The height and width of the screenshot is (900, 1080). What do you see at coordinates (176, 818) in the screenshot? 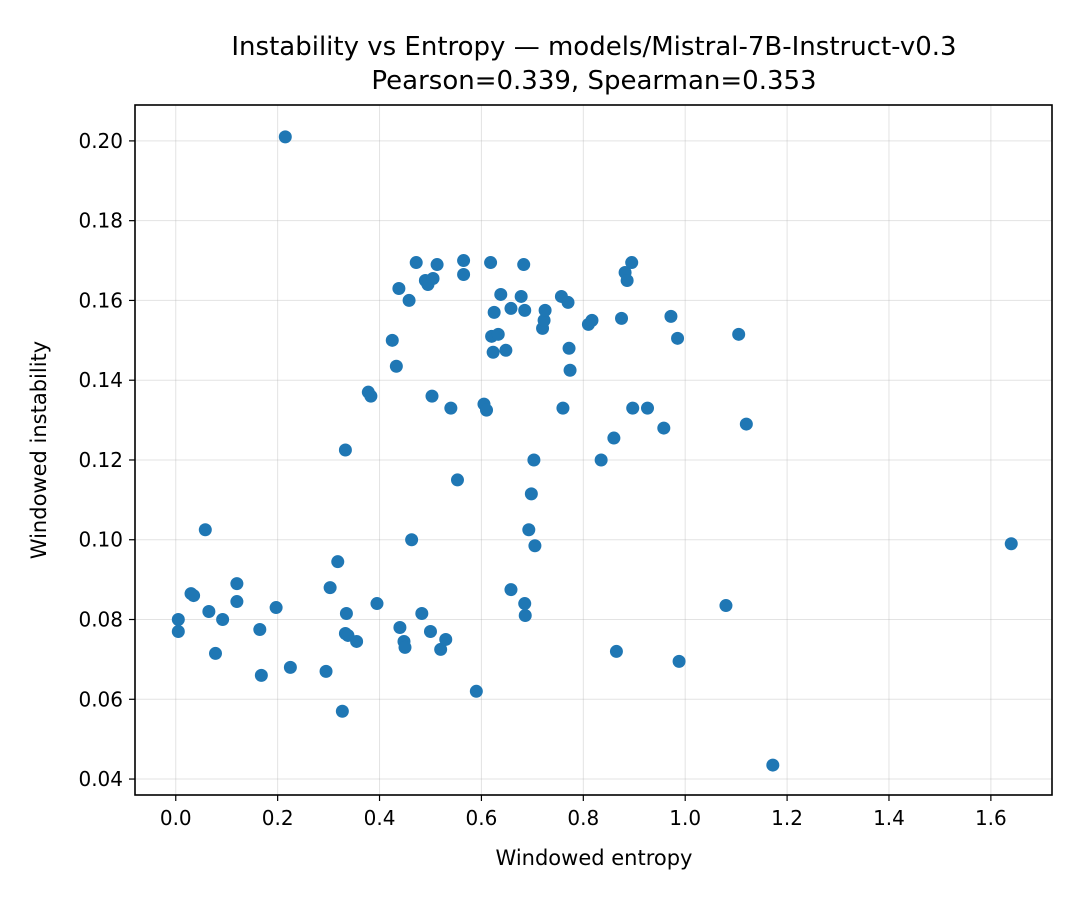
I see `x-tick-label: 0.0` at bounding box center [176, 818].